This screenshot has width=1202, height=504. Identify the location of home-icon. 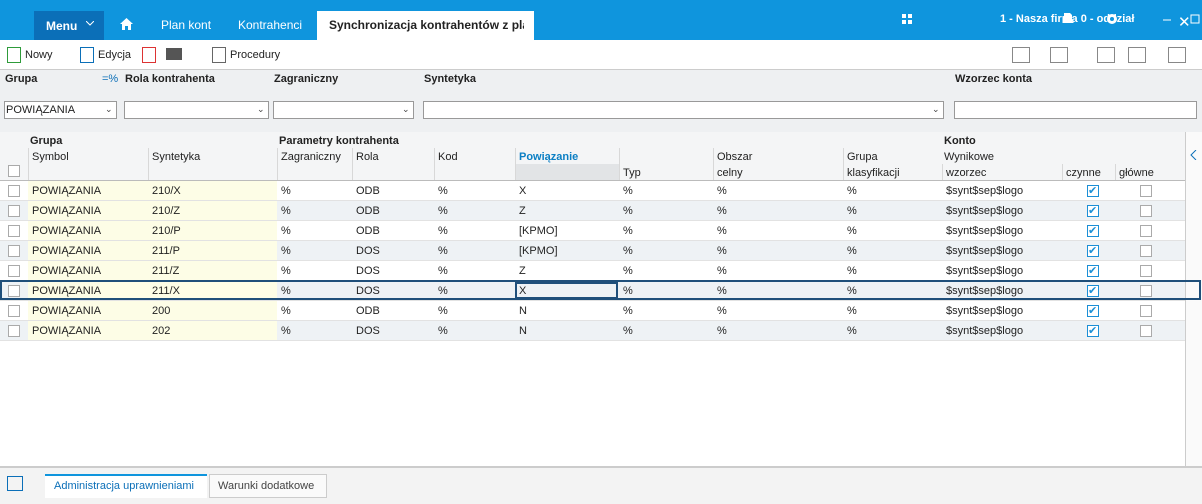
(126, 24).